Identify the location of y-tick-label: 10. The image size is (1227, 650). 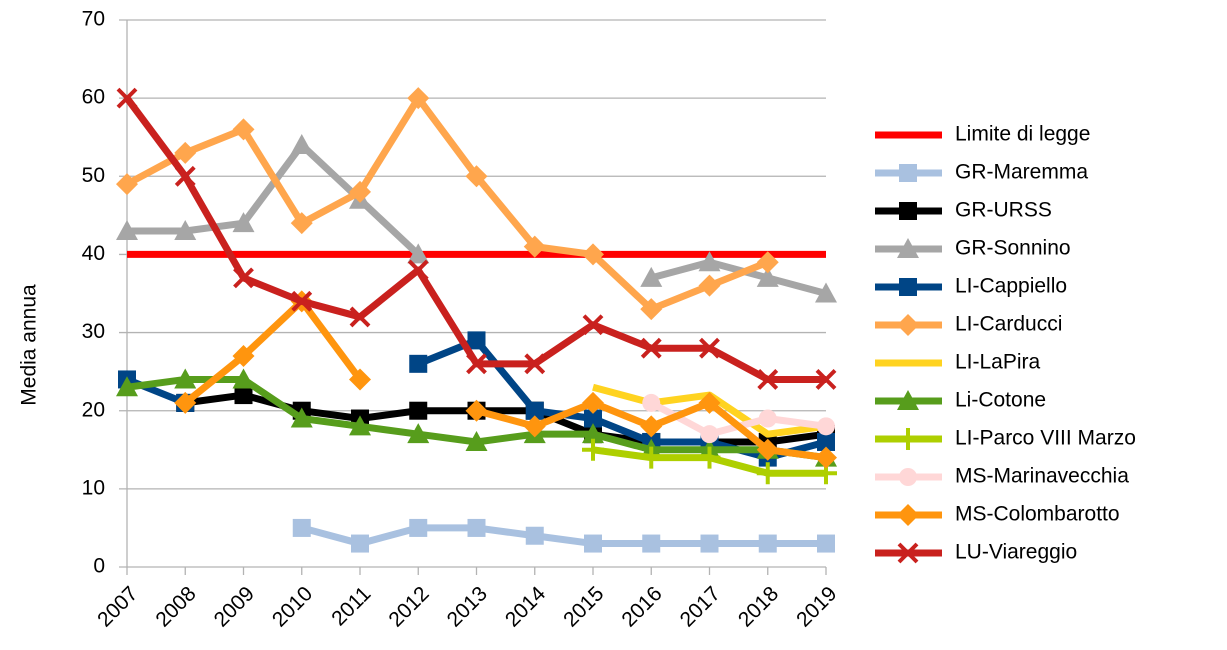
(93, 487).